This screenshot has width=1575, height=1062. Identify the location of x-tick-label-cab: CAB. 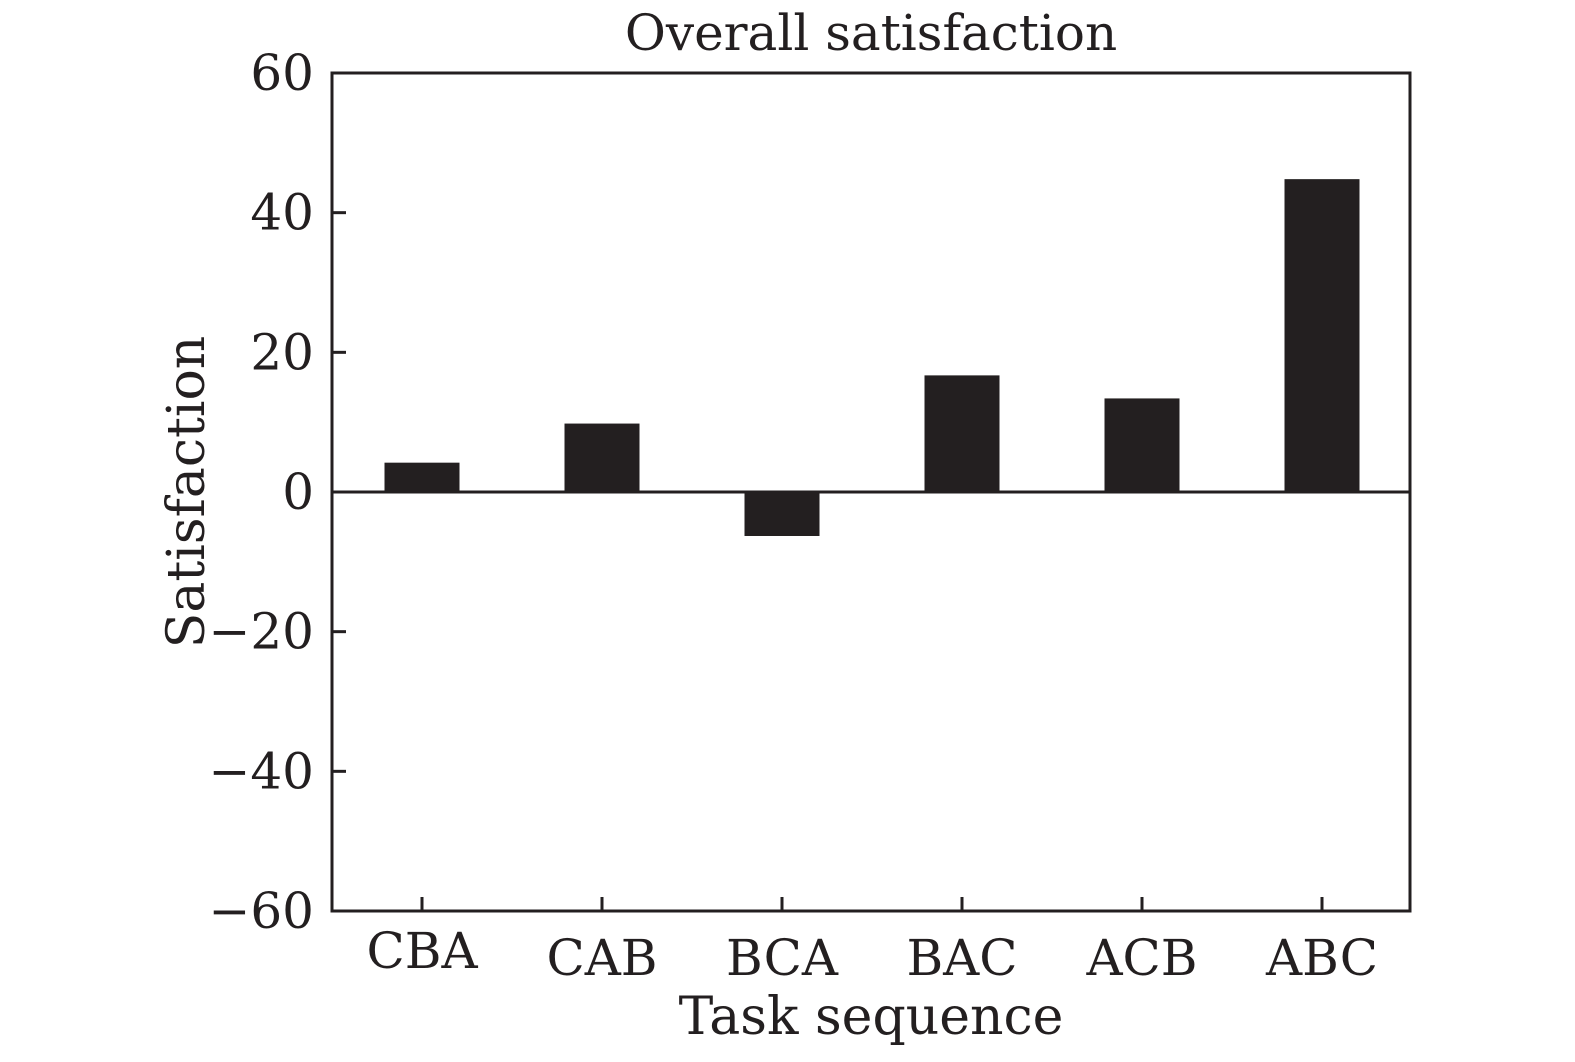
(601, 958).